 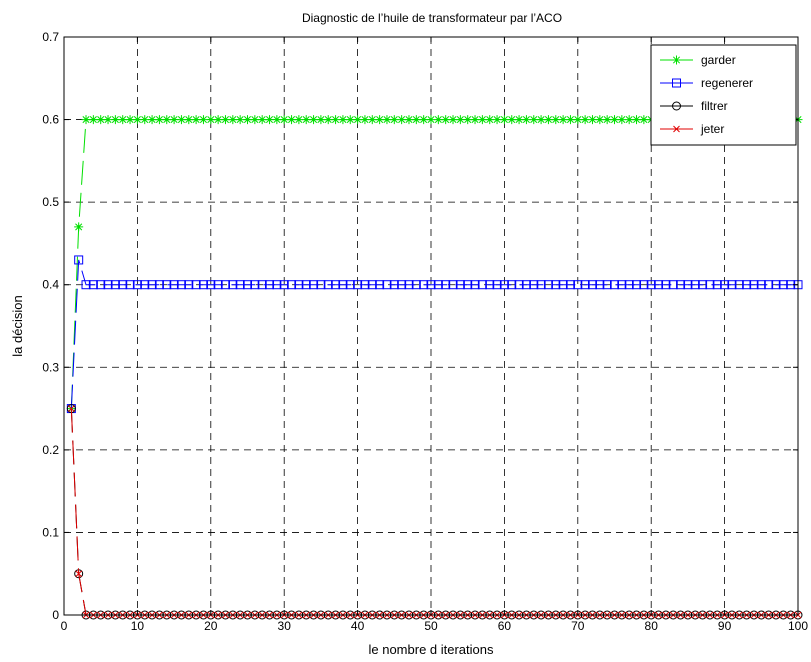 What do you see at coordinates (431, 649) in the screenshot?
I see `x-axis-label: le nombre d iterations` at bounding box center [431, 649].